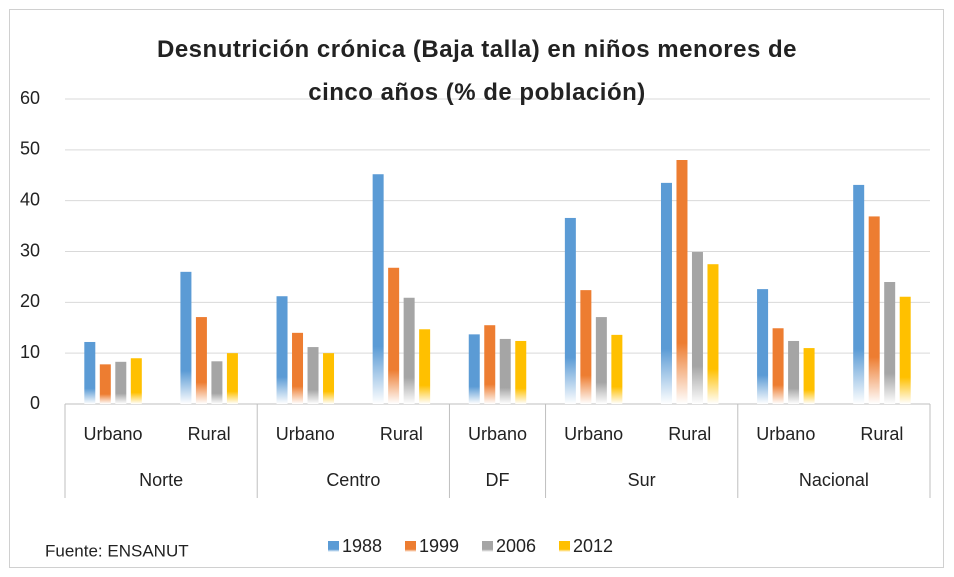 The height and width of the screenshot is (577, 954). I want to click on group-label: Nacional, so click(834, 480).